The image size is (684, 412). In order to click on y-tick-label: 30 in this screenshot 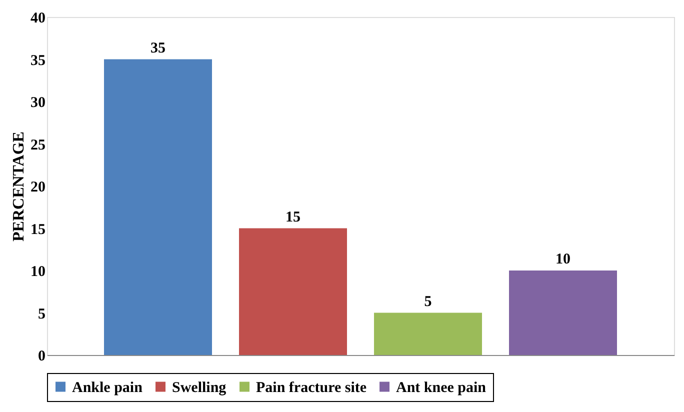, I will do `click(38, 103)`.